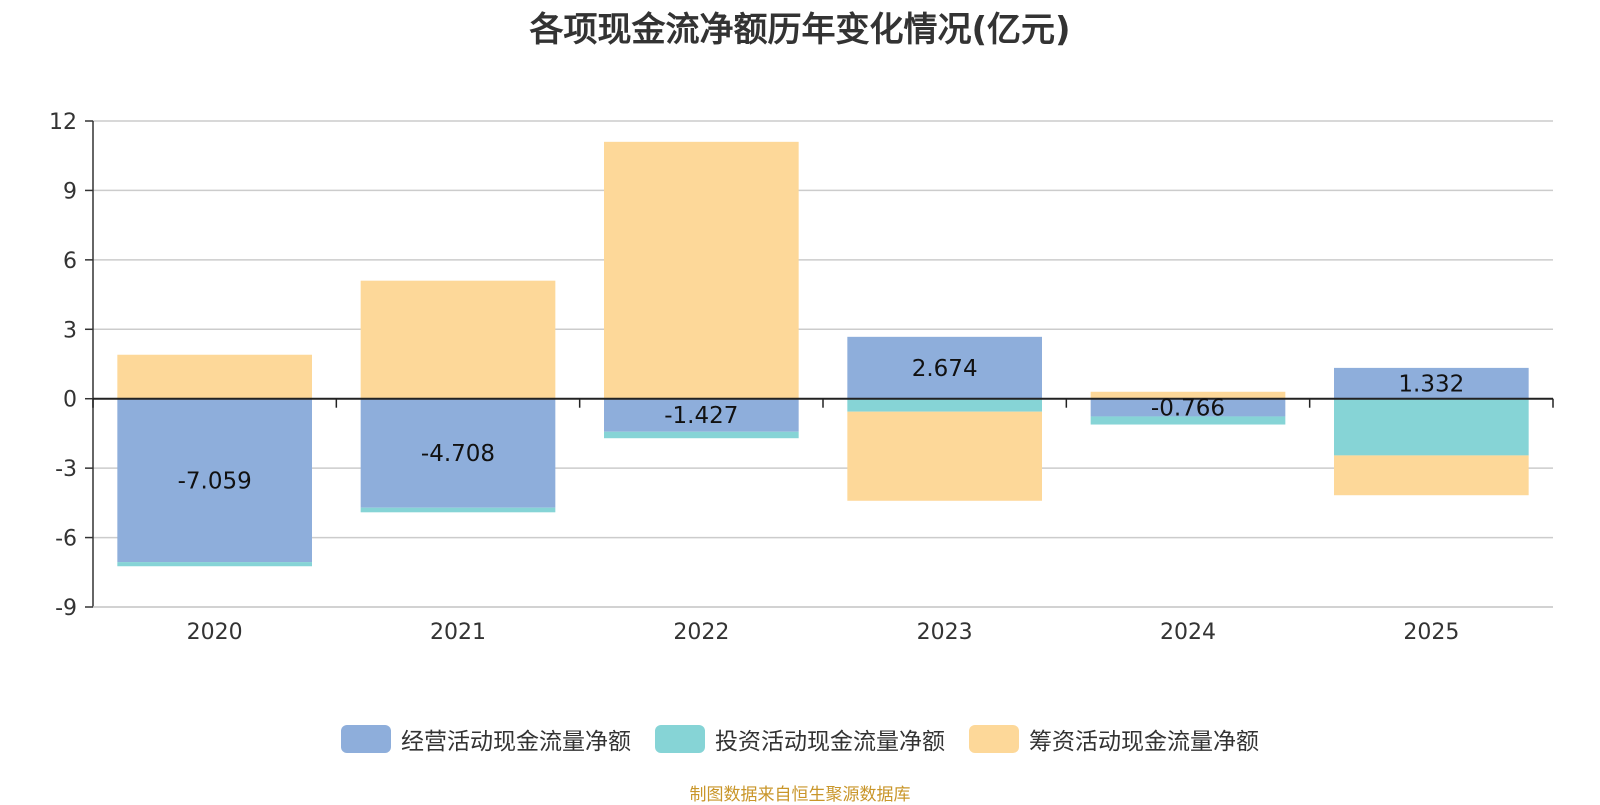  I want to click on data-label: -7.059, so click(215, 481).